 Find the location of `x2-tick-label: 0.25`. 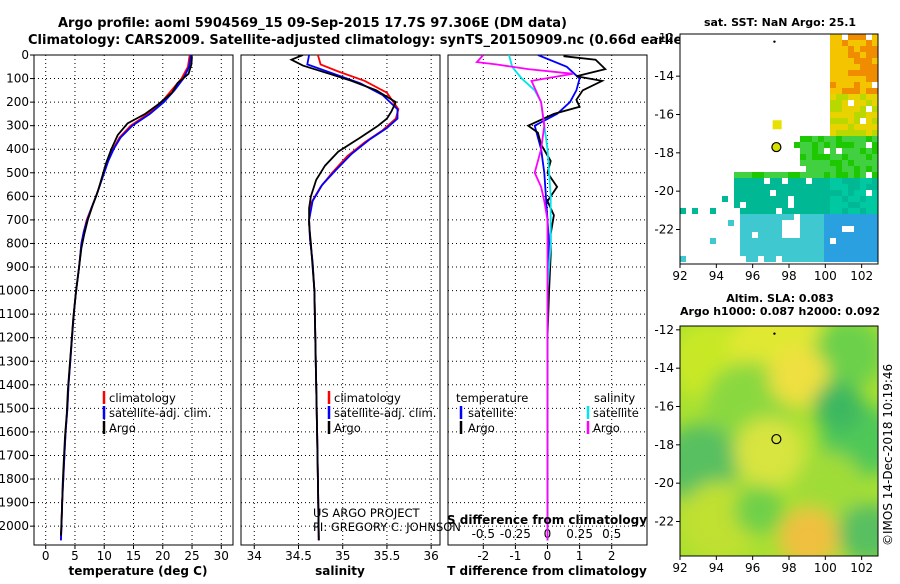

x2-tick-label: 0.25 is located at coordinates (579, 534).